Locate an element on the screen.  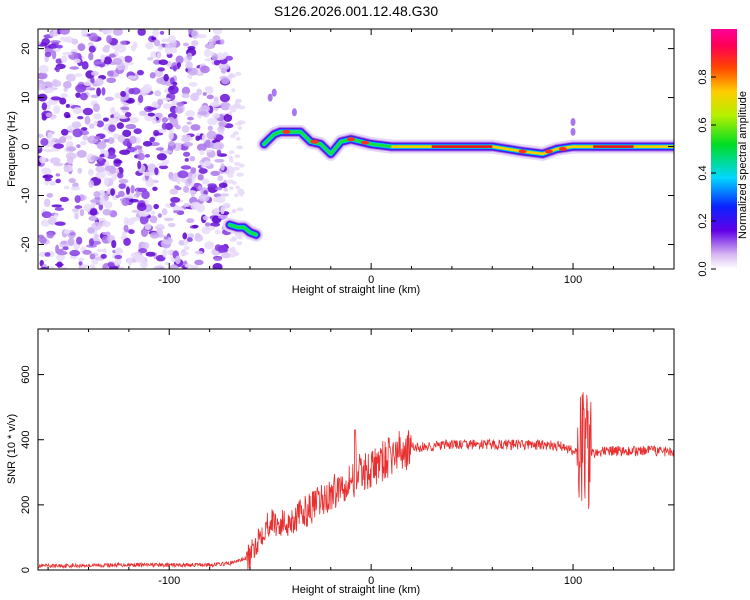
colorbar-label: Normalized spectral amplitude is located at coordinates (743, 165).